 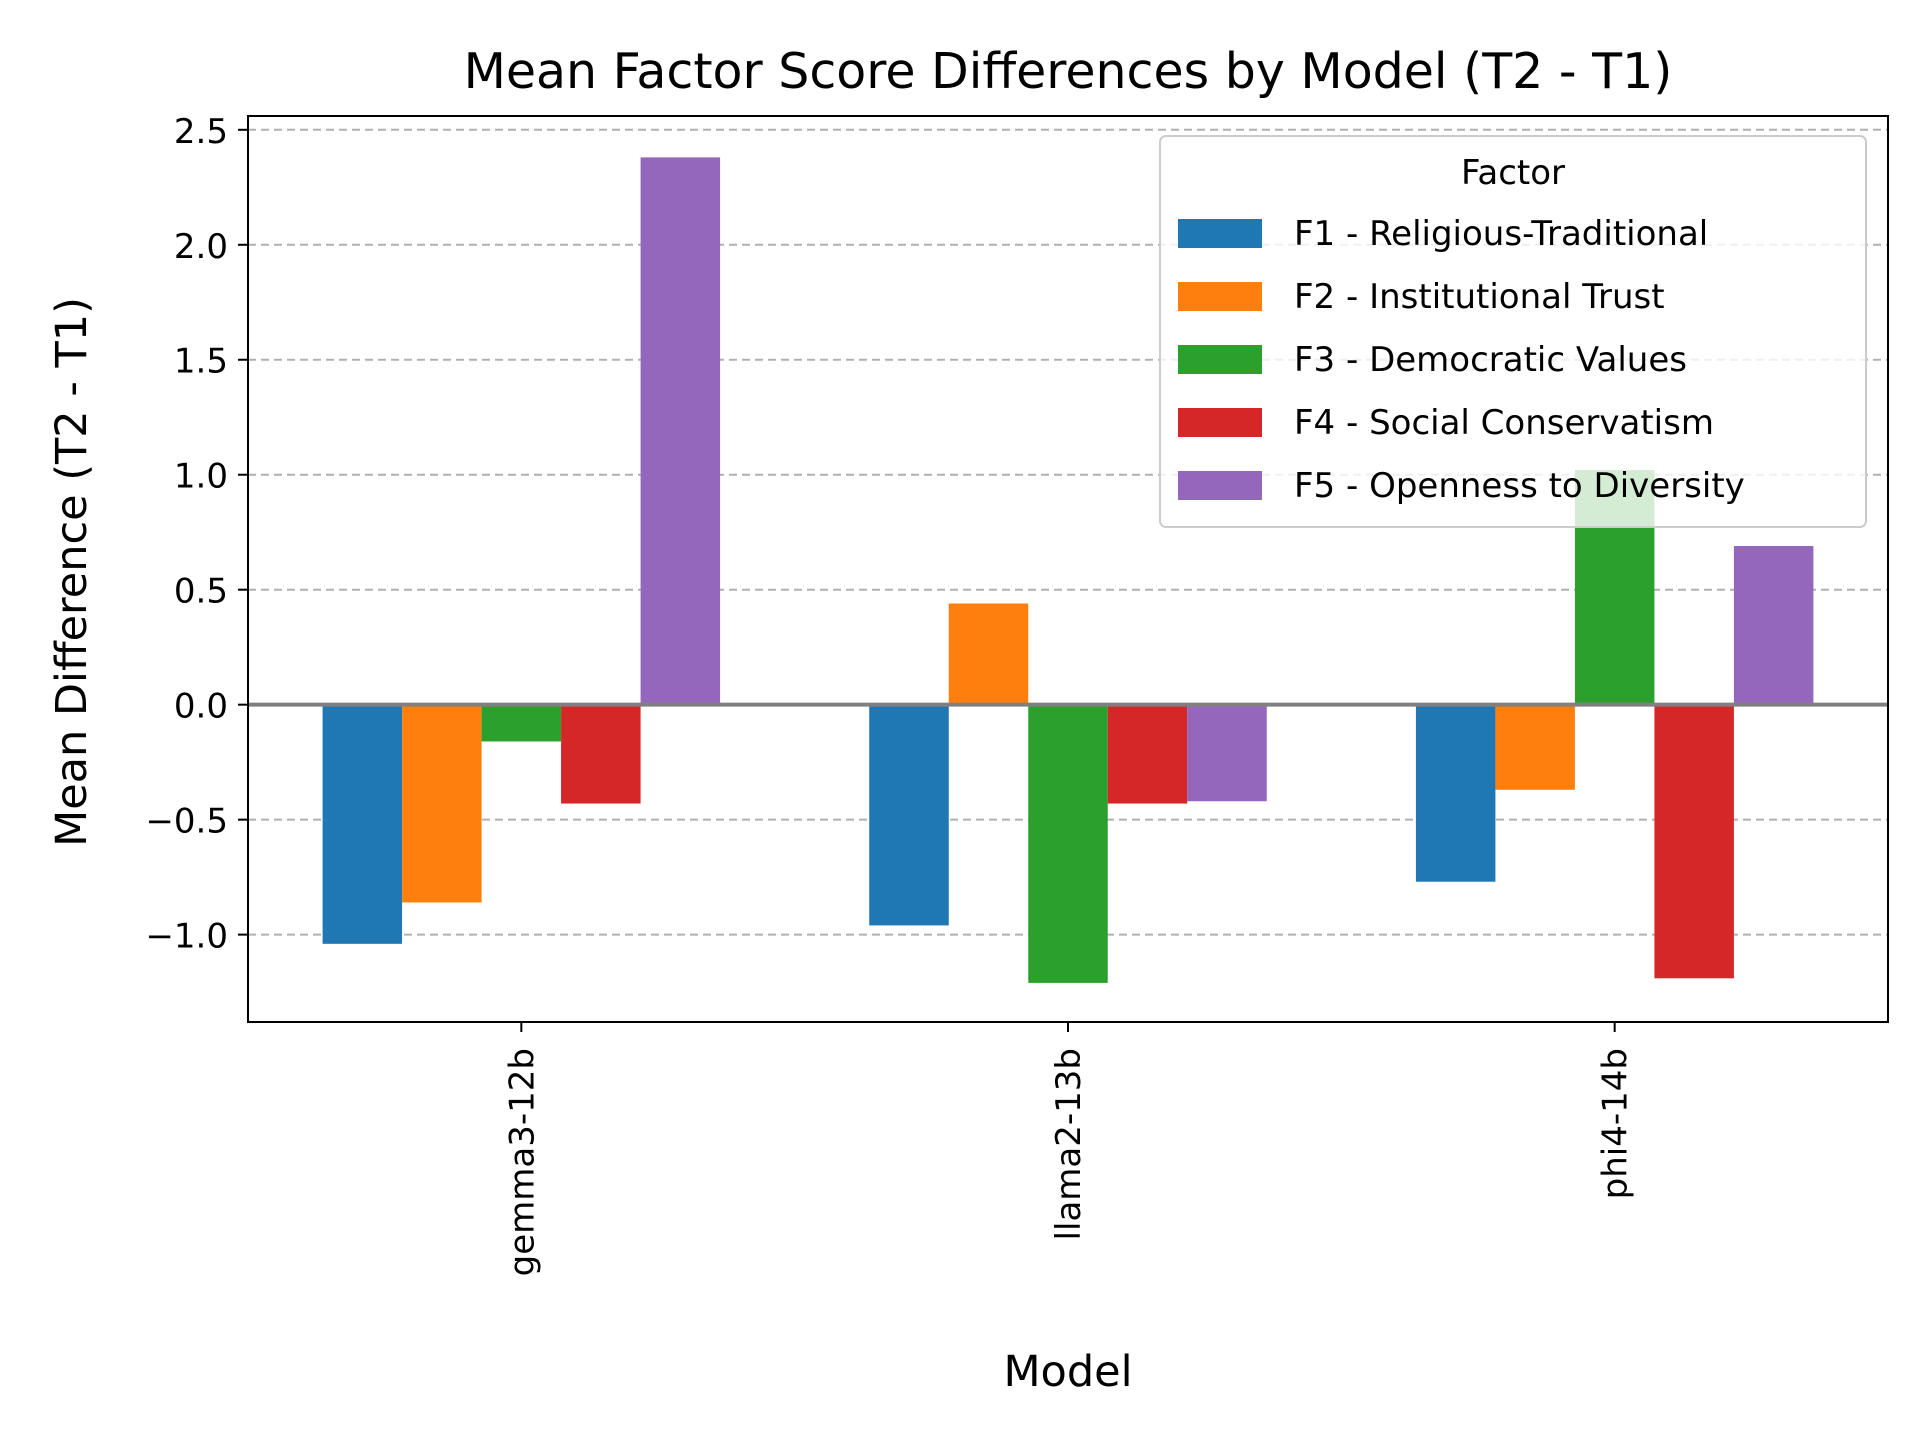 I want to click on x-tick-label: gemma3-12b, so click(x=522, y=1162).